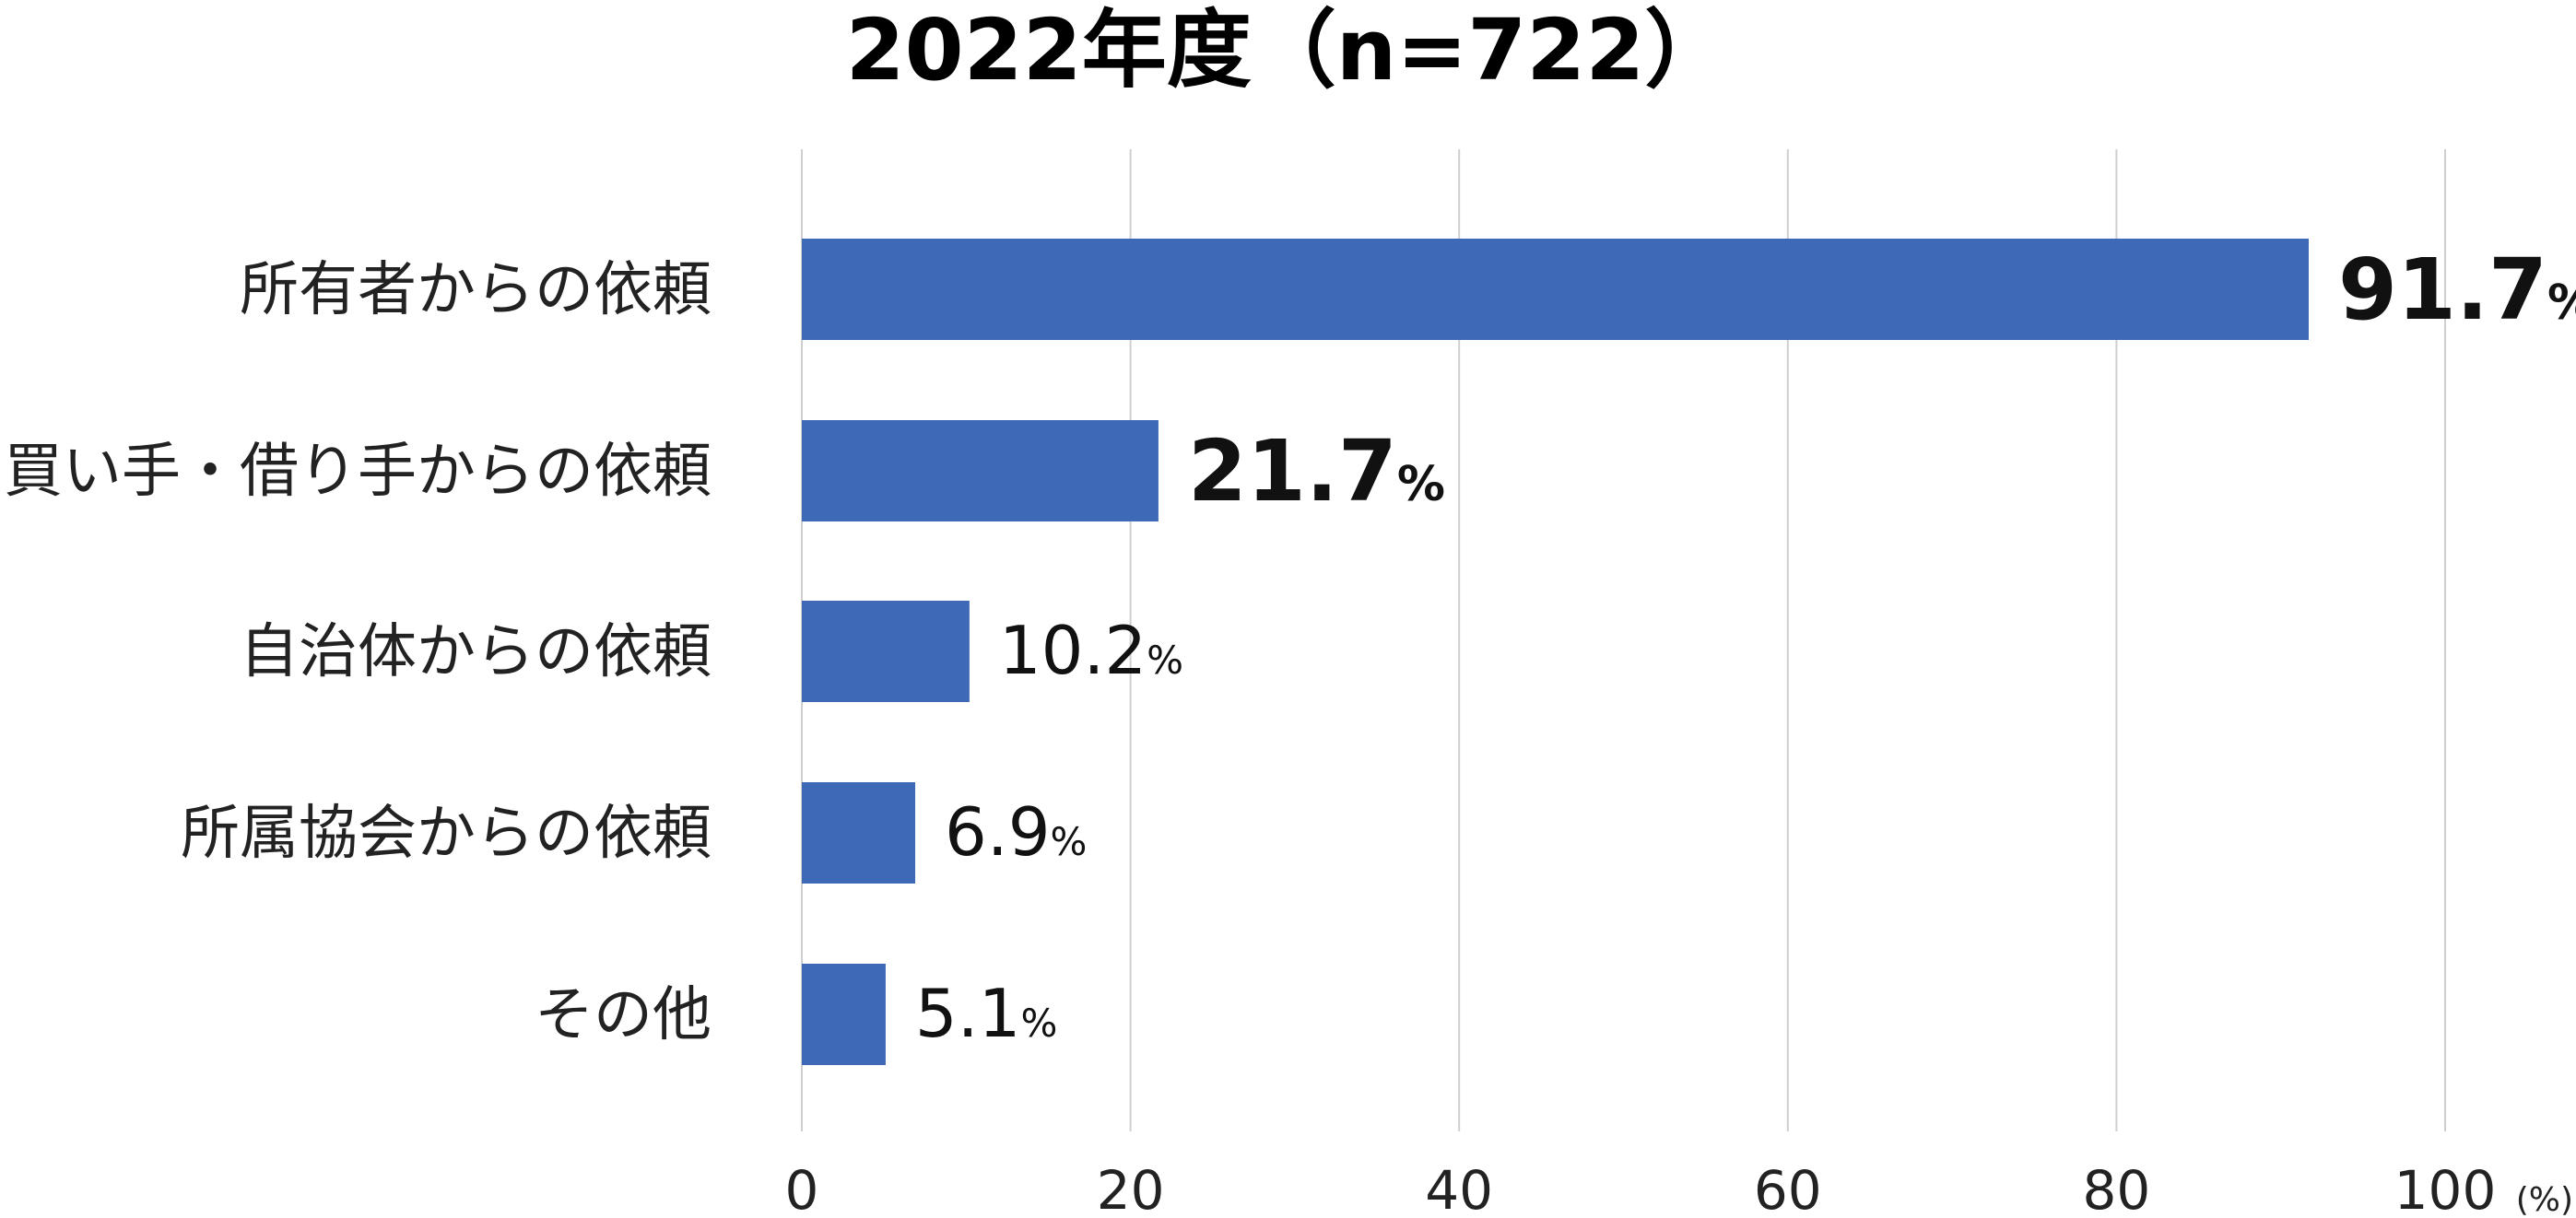 This screenshot has height=1218, width=2576. What do you see at coordinates (2457, 289) in the screenshot?
I see `value-label-1: 91.7%` at bounding box center [2457, 289].